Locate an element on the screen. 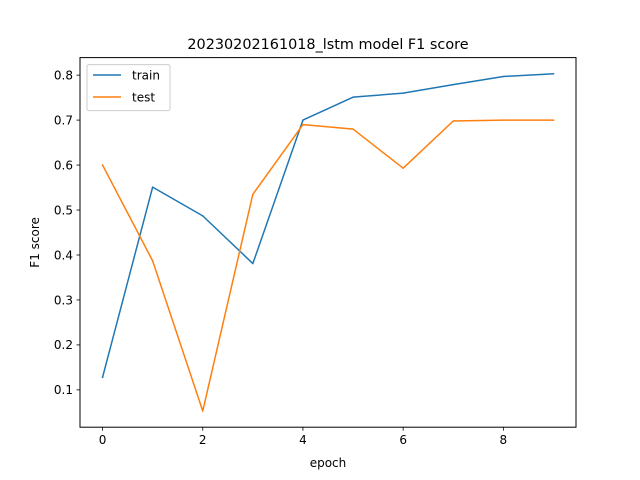 The width and height of the screenshot is (640, 480). x-tick-label: 6 is located at coordinates (403, 440).